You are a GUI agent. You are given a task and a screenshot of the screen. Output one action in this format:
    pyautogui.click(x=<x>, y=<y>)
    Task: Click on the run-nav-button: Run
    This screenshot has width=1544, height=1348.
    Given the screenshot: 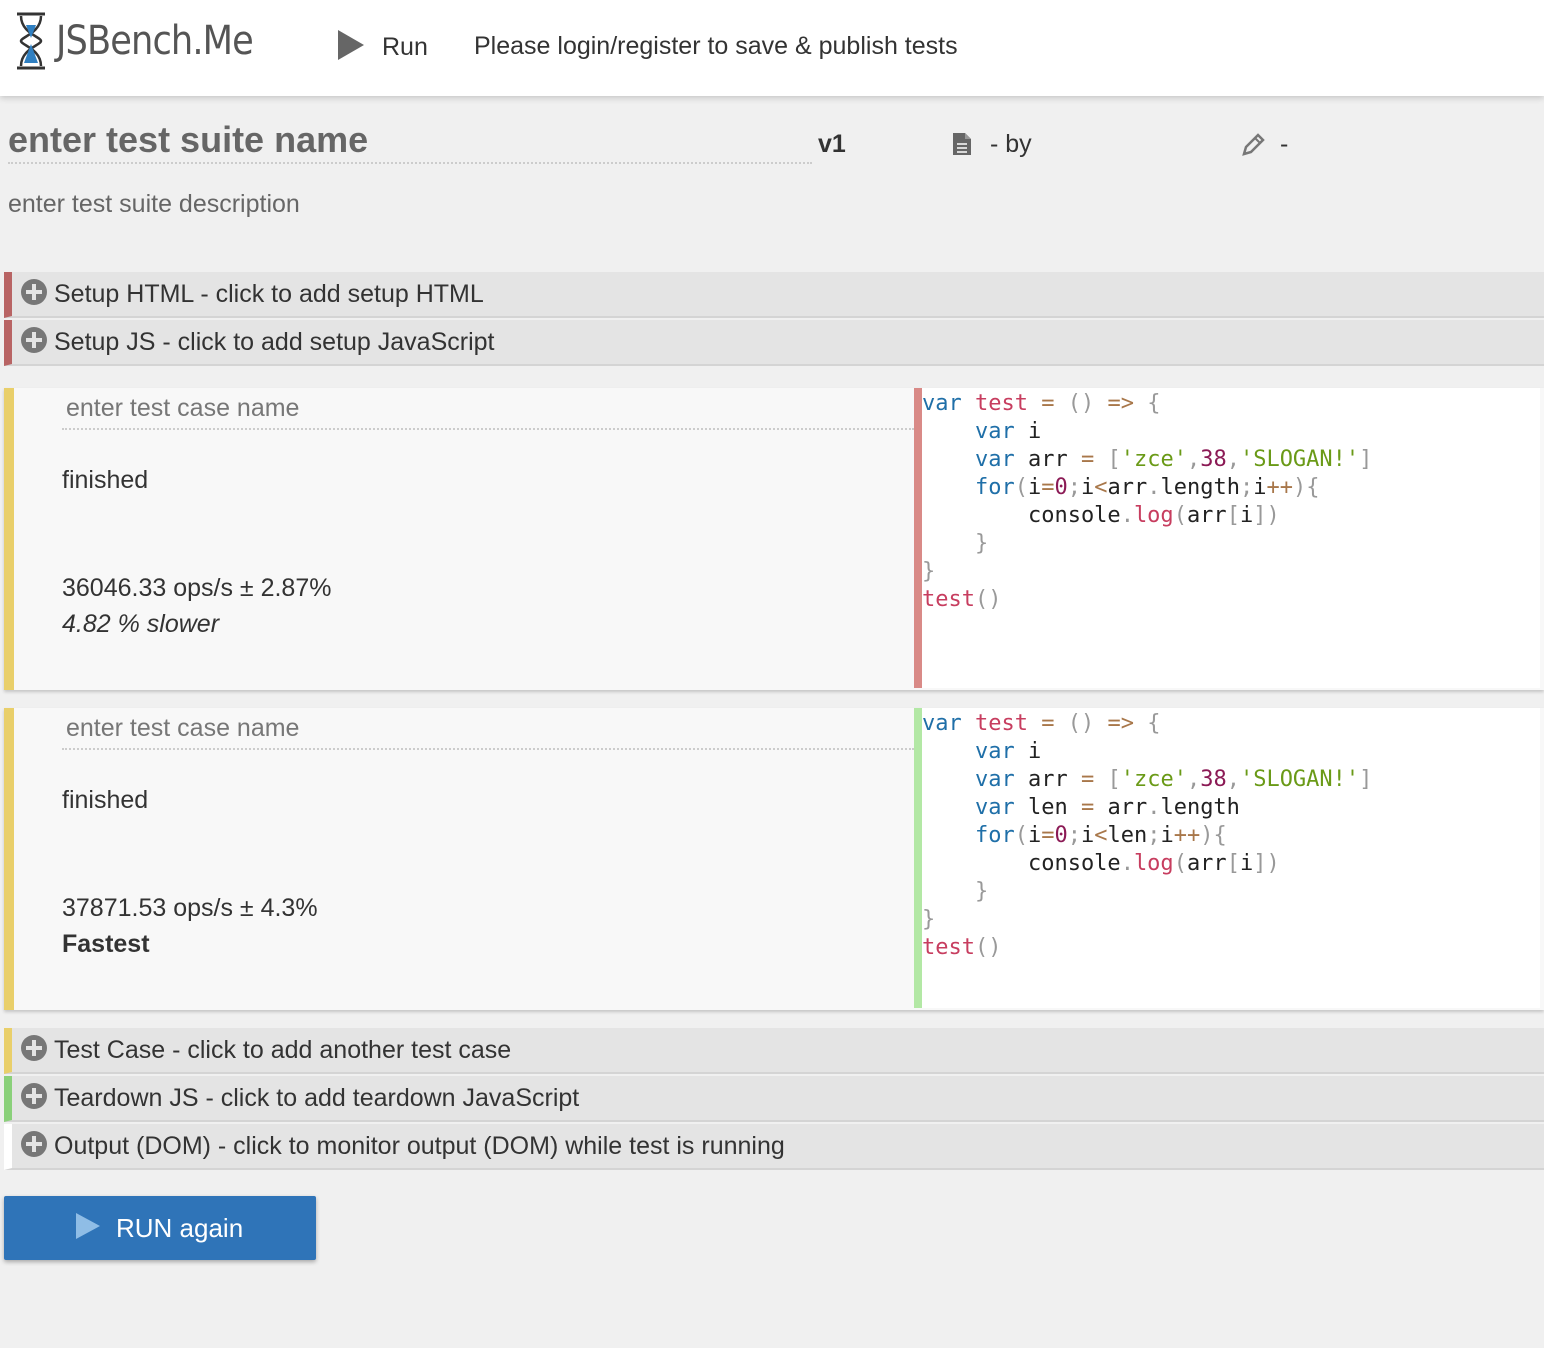 What is the action you would take?
    pyautogui.click(x=382, y=47)
    